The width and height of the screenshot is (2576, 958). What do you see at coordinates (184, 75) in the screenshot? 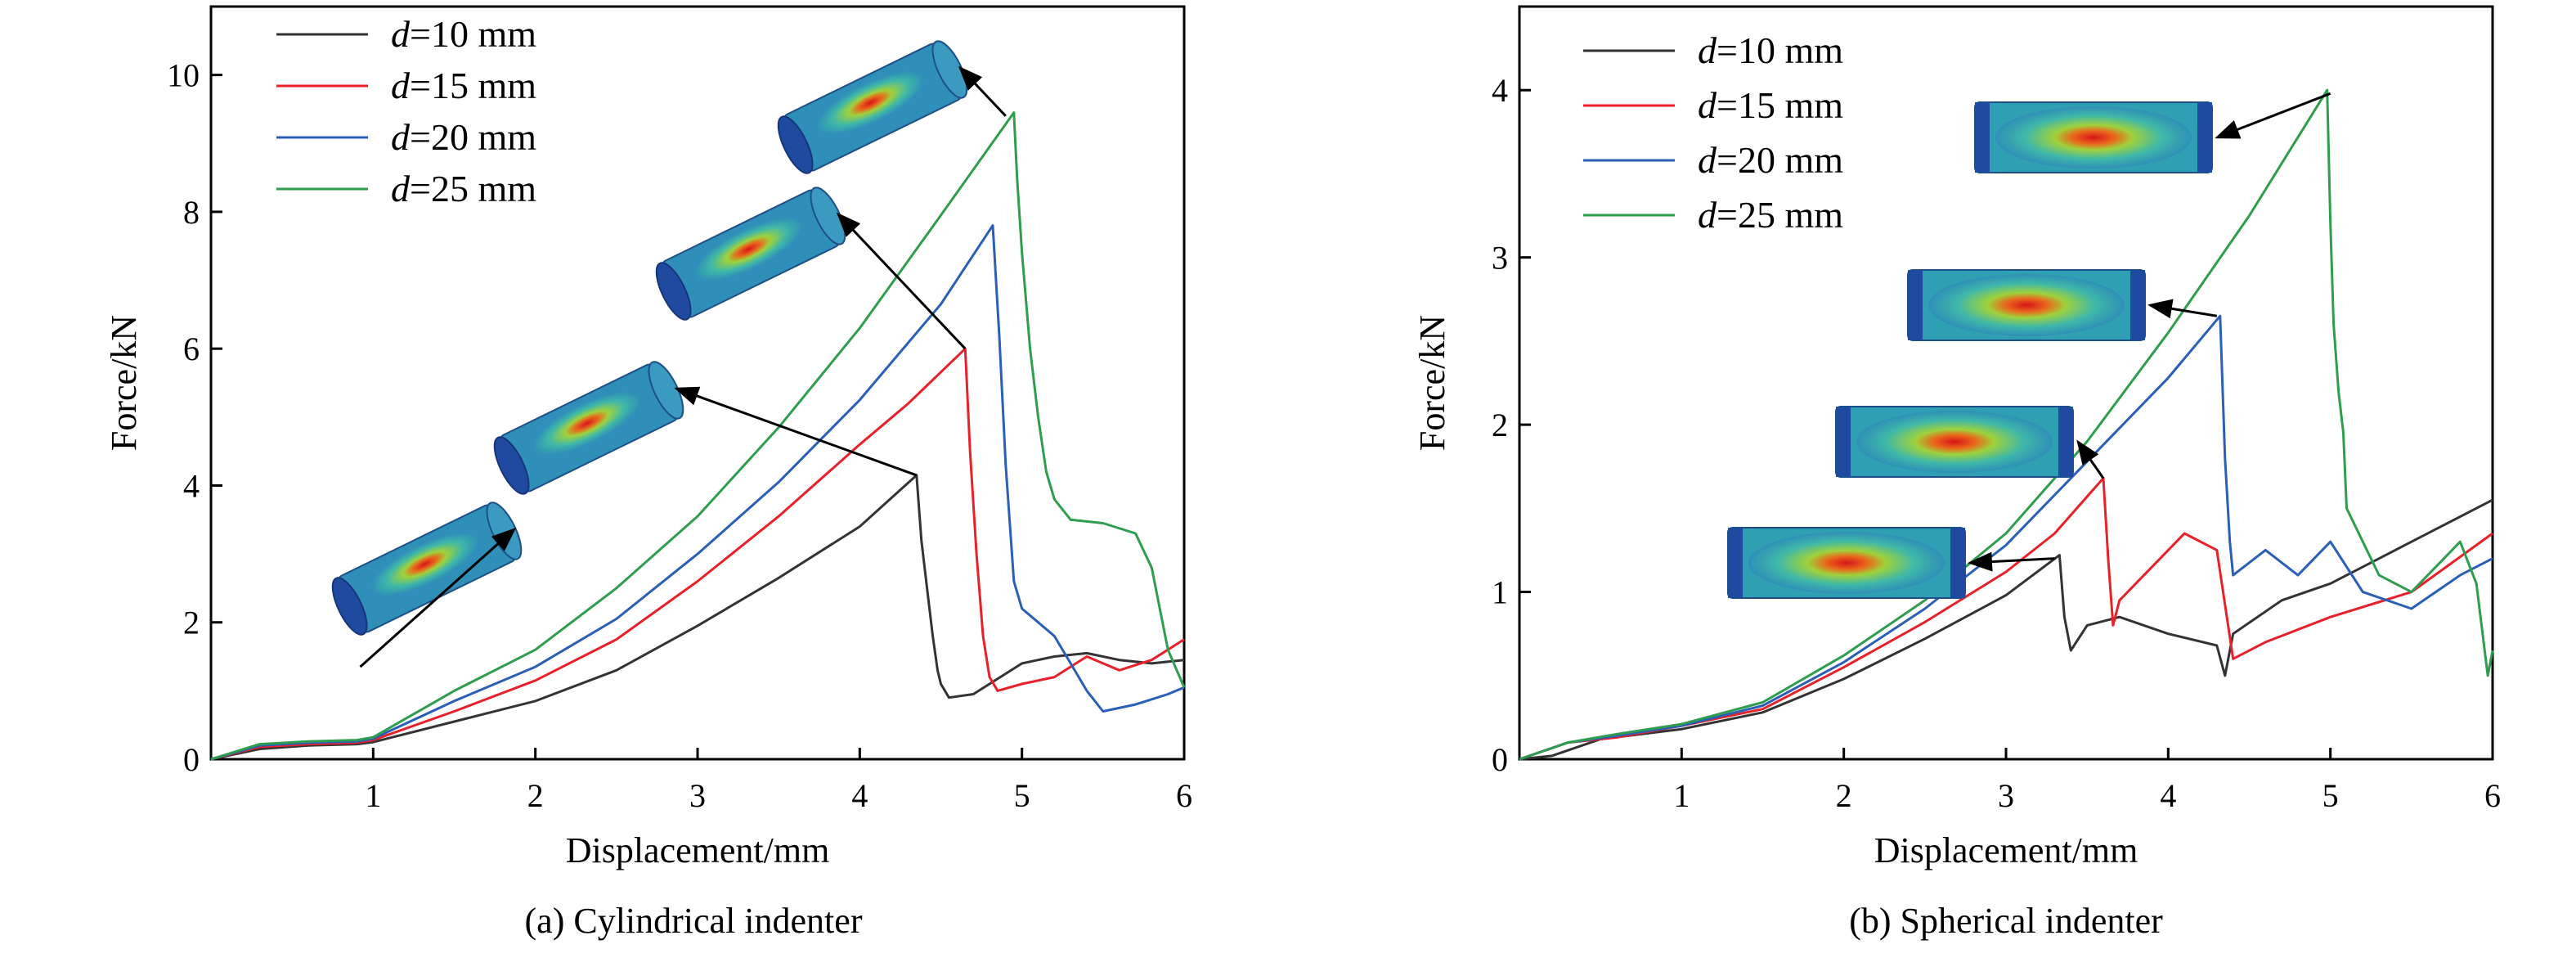
I see `y-tick-label: 10` at bounding box center [184, 75].